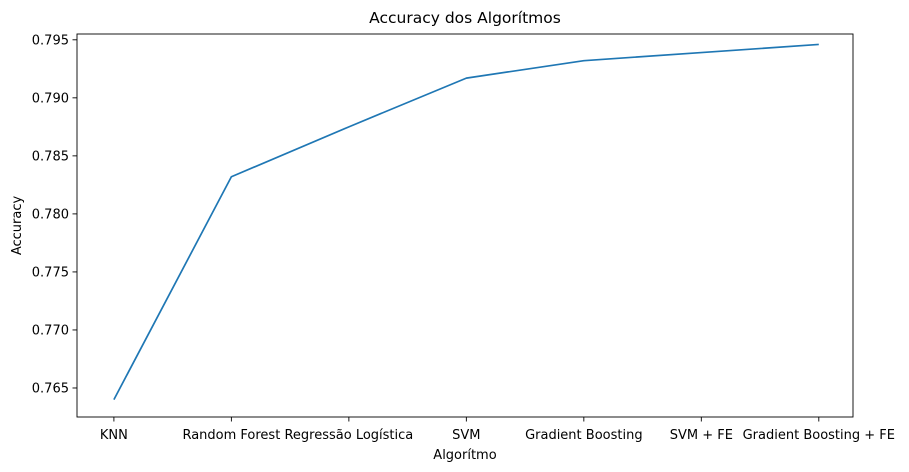  What do you see at coordinates (50, 388) in the screenshot?
I see `y-tick-label: 0.765` at bounding box center [50, 388].